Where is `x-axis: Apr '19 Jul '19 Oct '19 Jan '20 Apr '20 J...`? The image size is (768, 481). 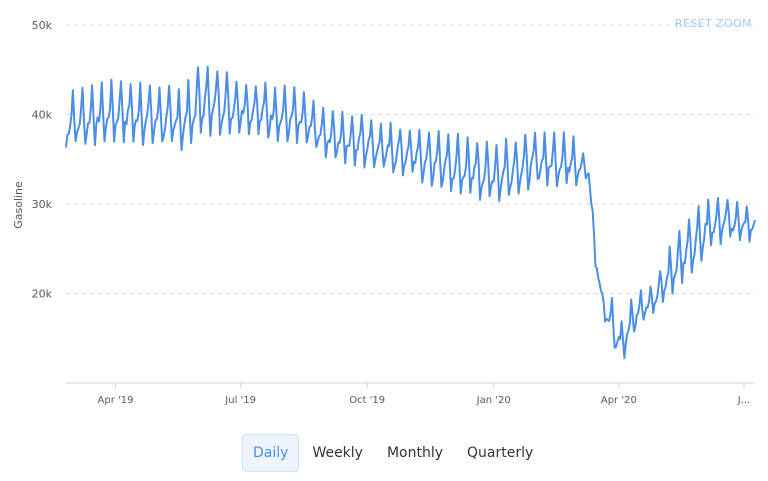 x-axis: Apr '19 Jul '19 Oct '19 Jan '20 Apr '20 J... is located at coordinates (424, 394).